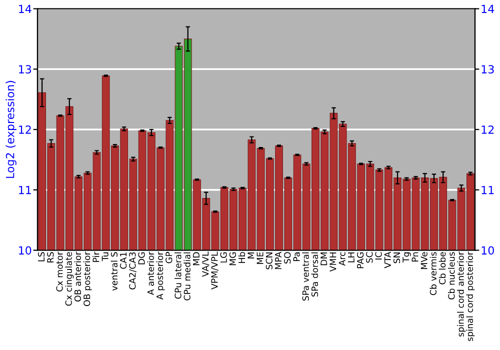 Image resolution: width=500 pixels, height=350 pixels. What do you see at coordinates (11, 129) in the screenshot?
I see `y-axis-title: Log2 (expression)` at bounding box center [11, 129].